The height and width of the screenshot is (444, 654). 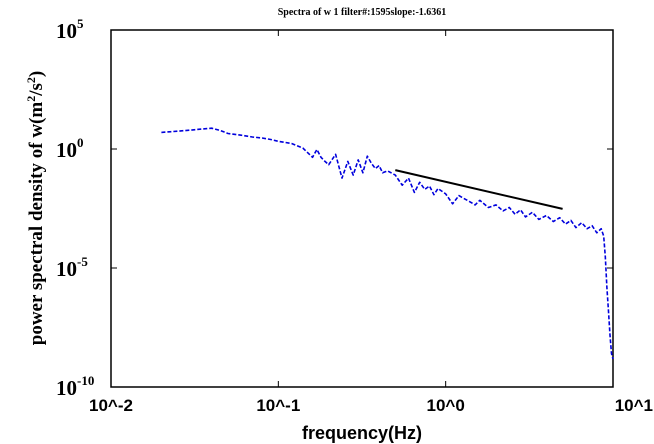 I want to click on y-tick-label: 10⁻⁵, so click(x=72, y=267).